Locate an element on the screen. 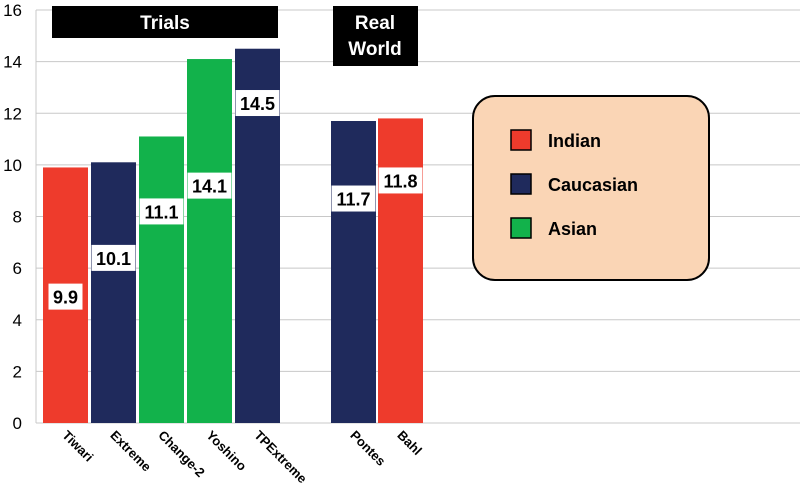  y-tick-label: 16 is located at coordinates (12, 10).